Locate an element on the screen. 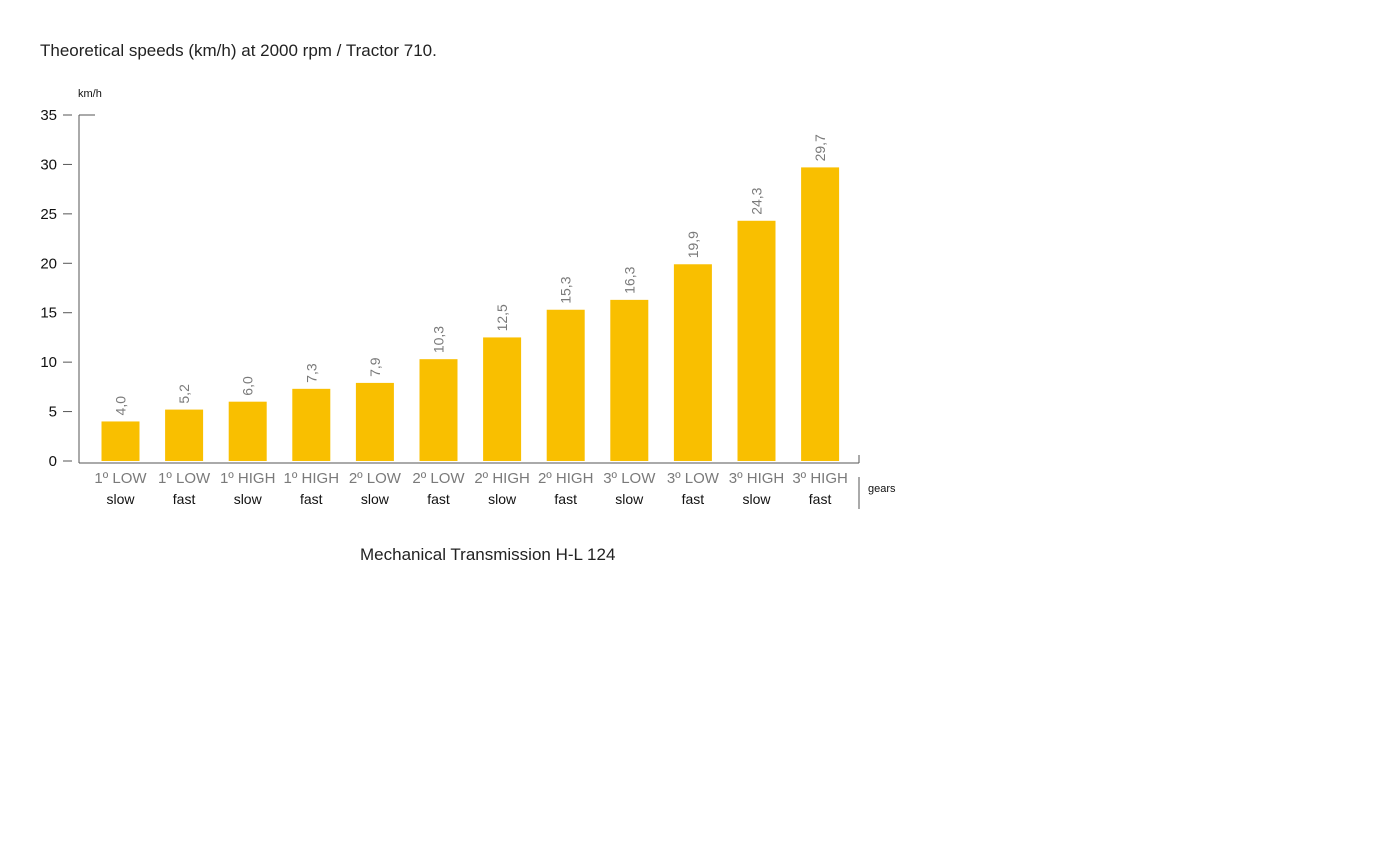  data-label: 19,9 is located at coordinates (693, 244).